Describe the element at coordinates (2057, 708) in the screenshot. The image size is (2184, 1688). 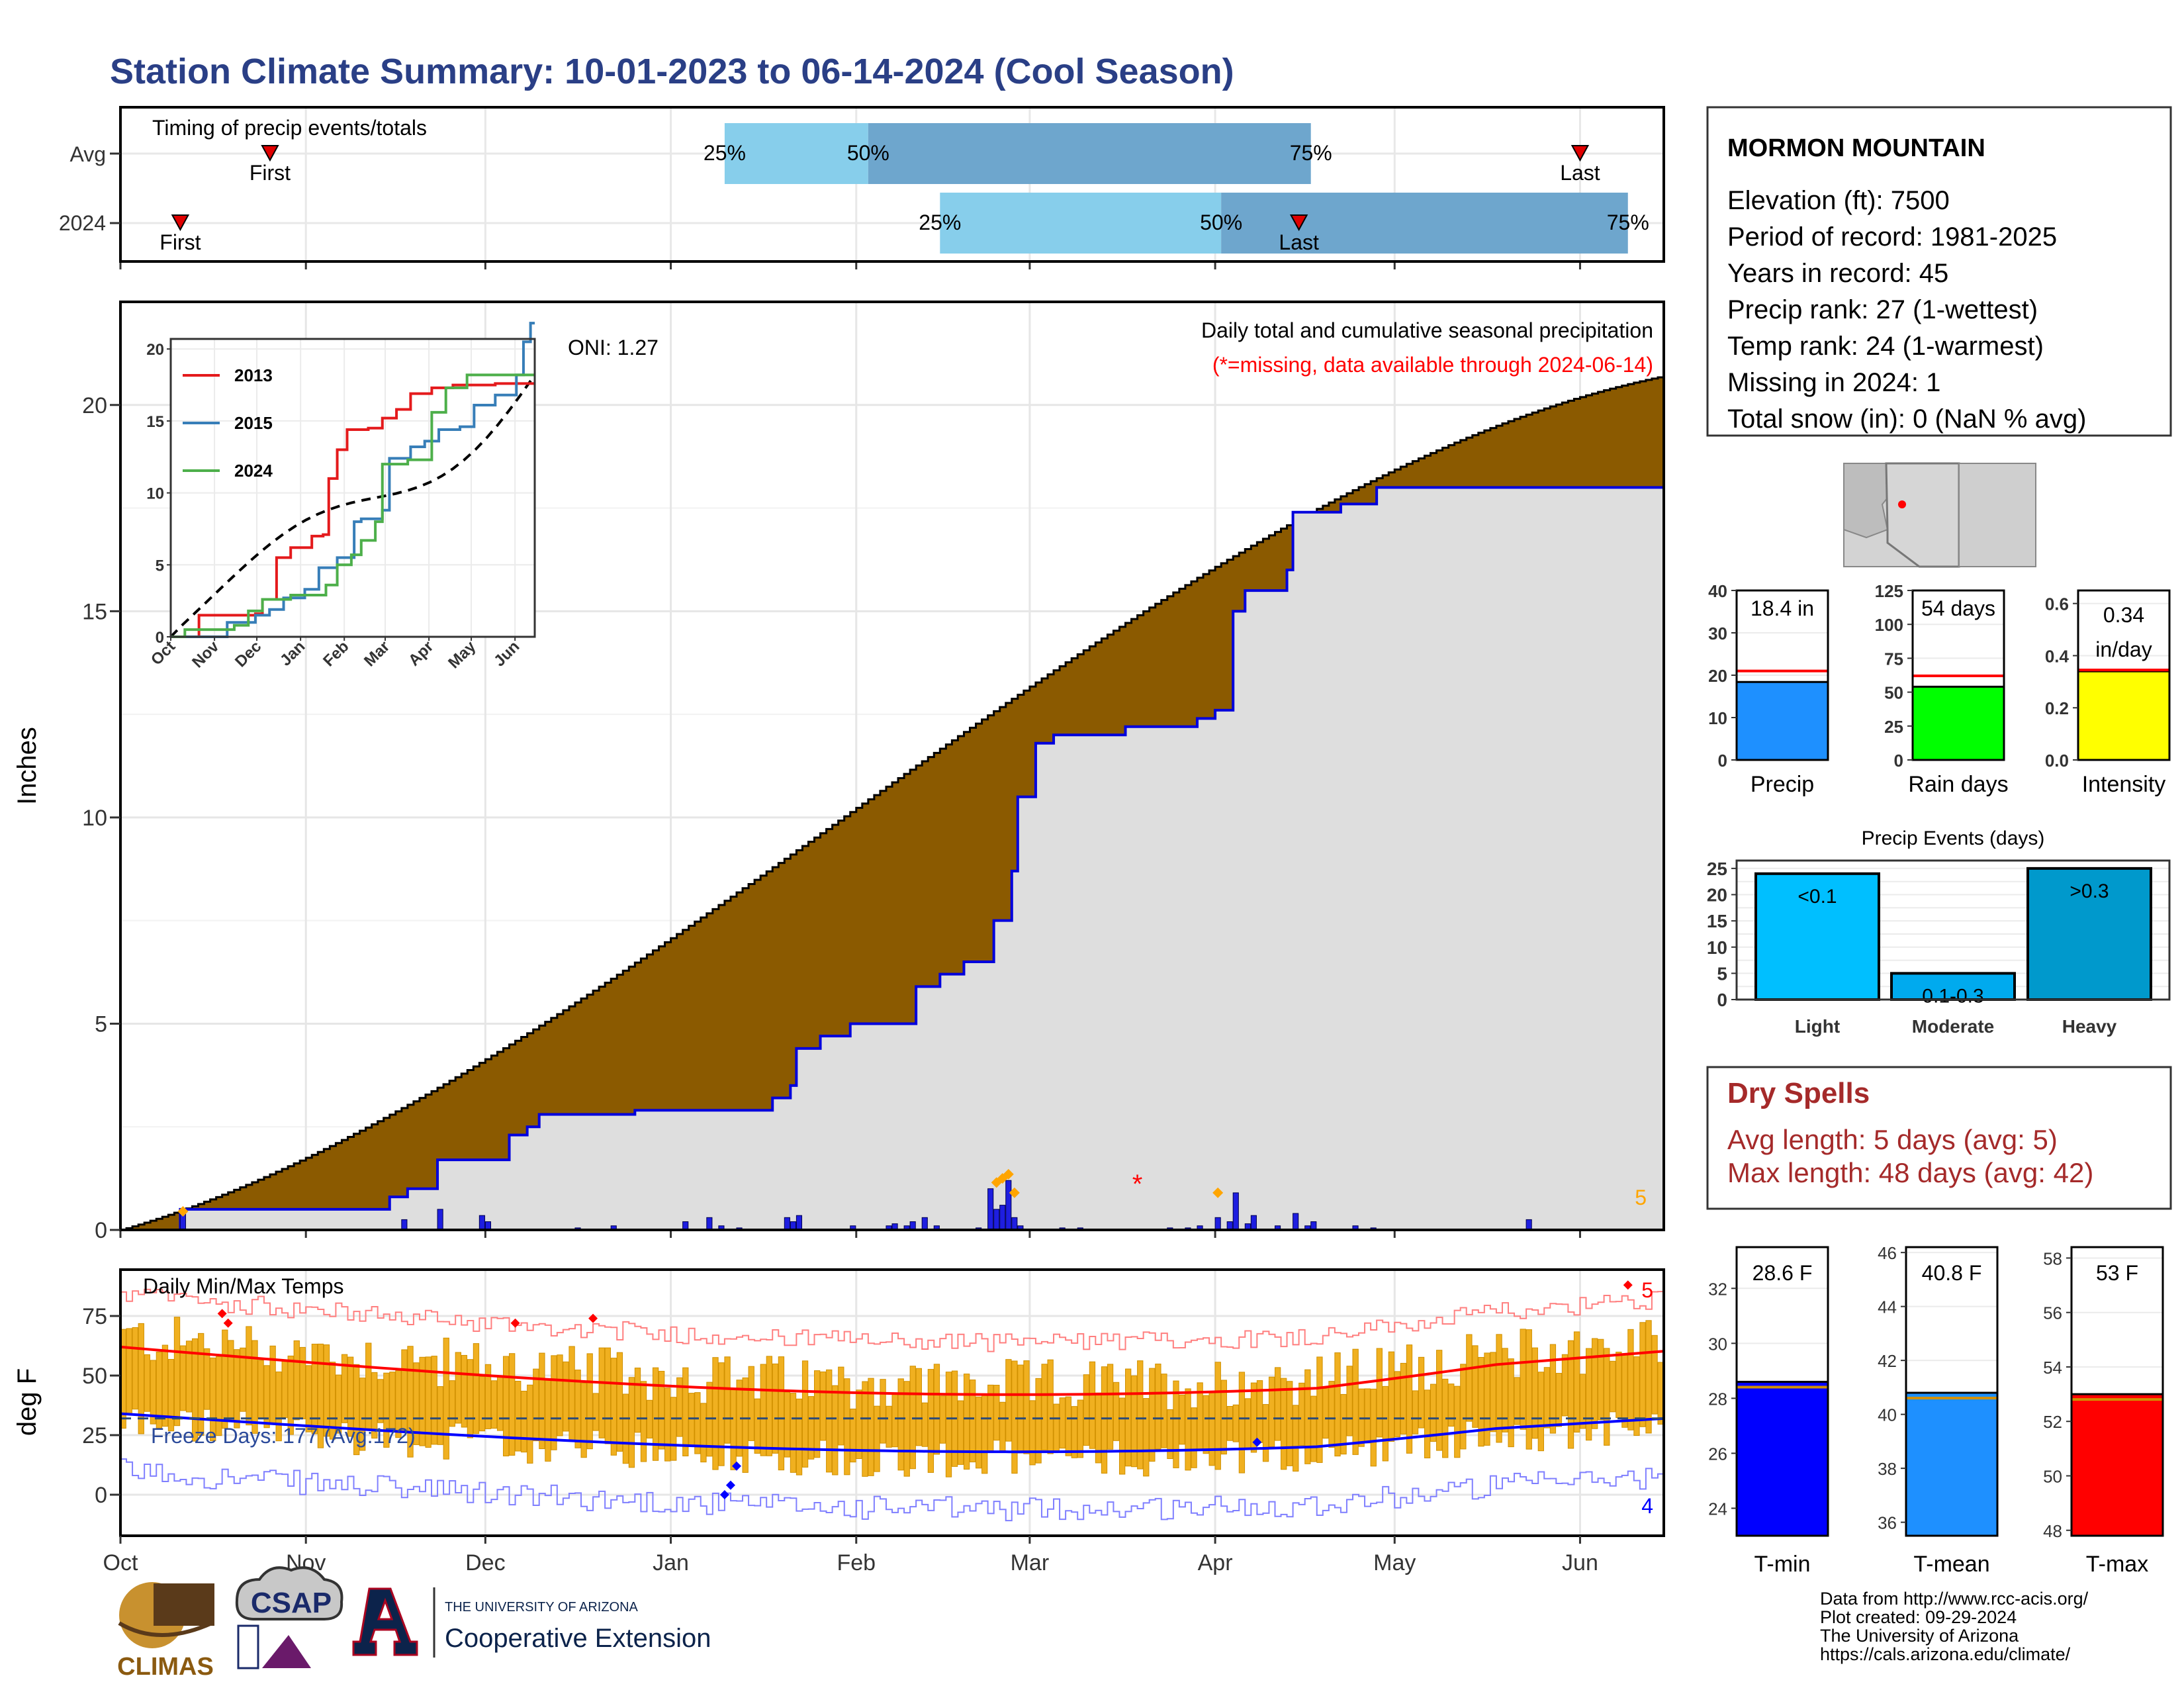
I see `mini-bar-ytick-label: 0.2` at that location.